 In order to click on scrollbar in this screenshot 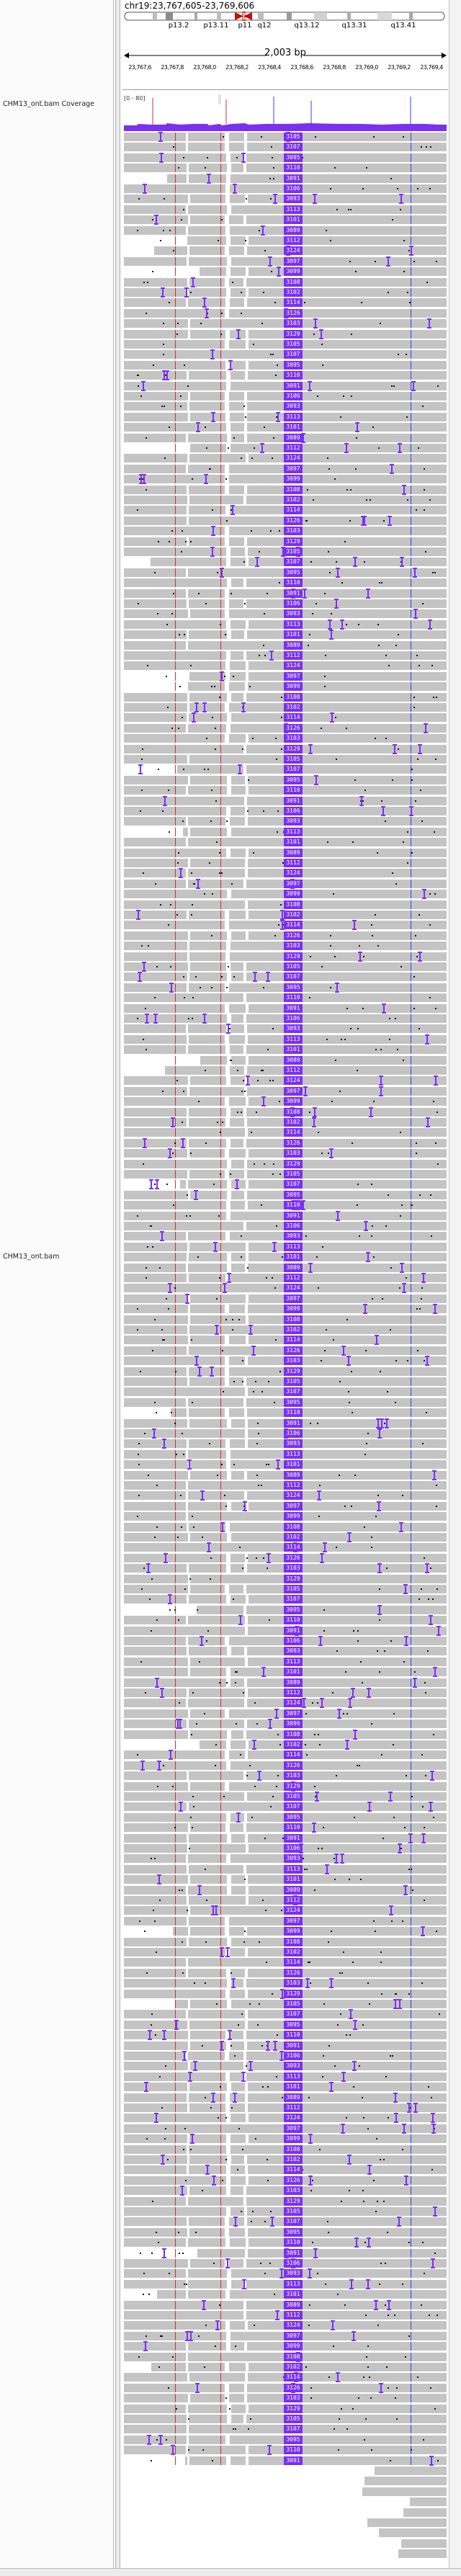, I will do `click(455, 1287)`.